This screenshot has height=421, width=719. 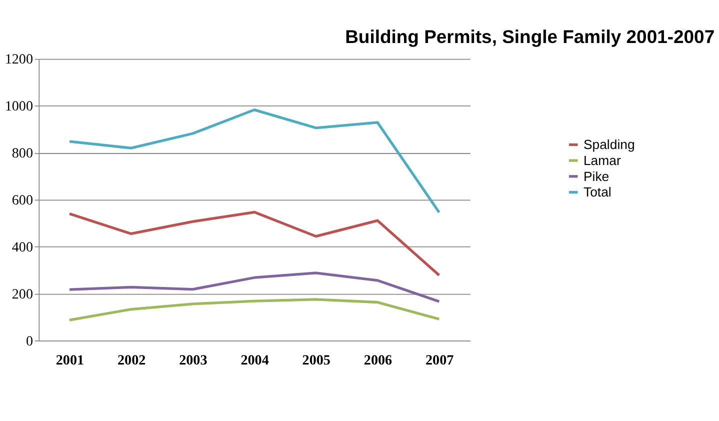 I want to click on x-tick-label: 2001, so click(x=70, y=360).